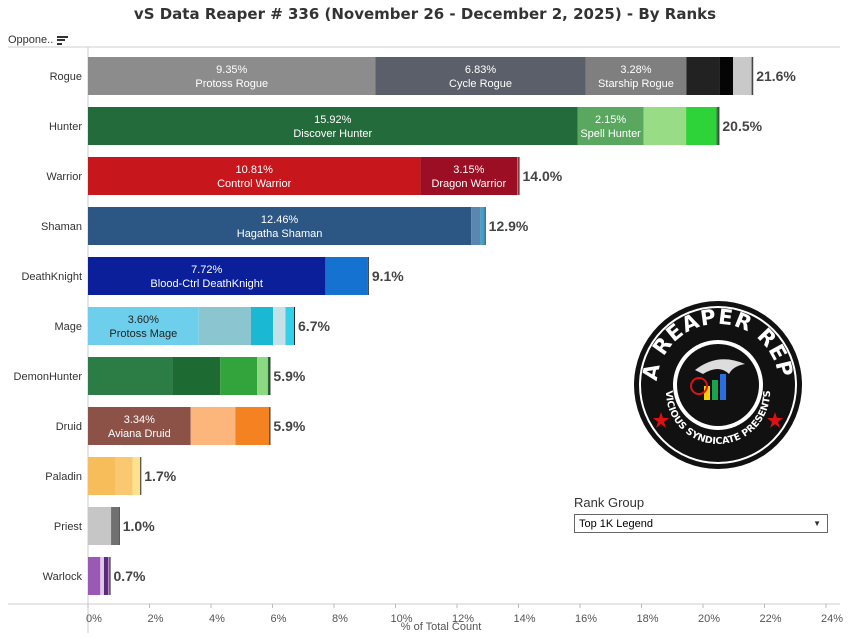 Image resolution: width=850 pixels, height=639 pixels. What do you see at coordinates (280, 220) in the screenshot?
I see `segment-value-label: 12.46%` at bounding box center [280, 220].